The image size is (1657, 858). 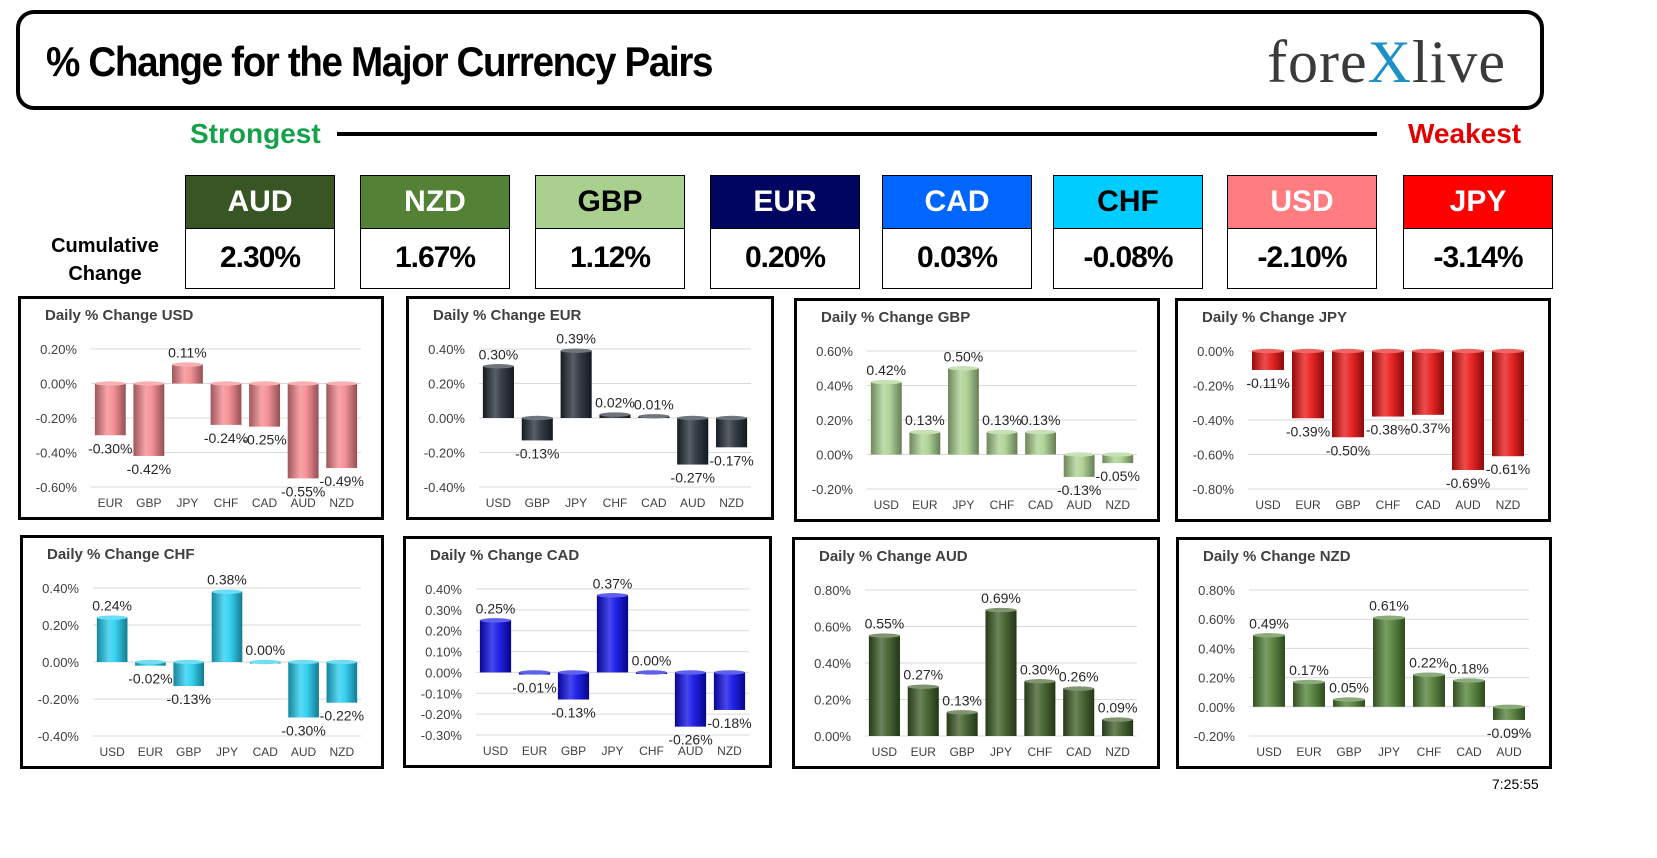 I want to click on data-label: -0.49%, so click(x=342, y=481).